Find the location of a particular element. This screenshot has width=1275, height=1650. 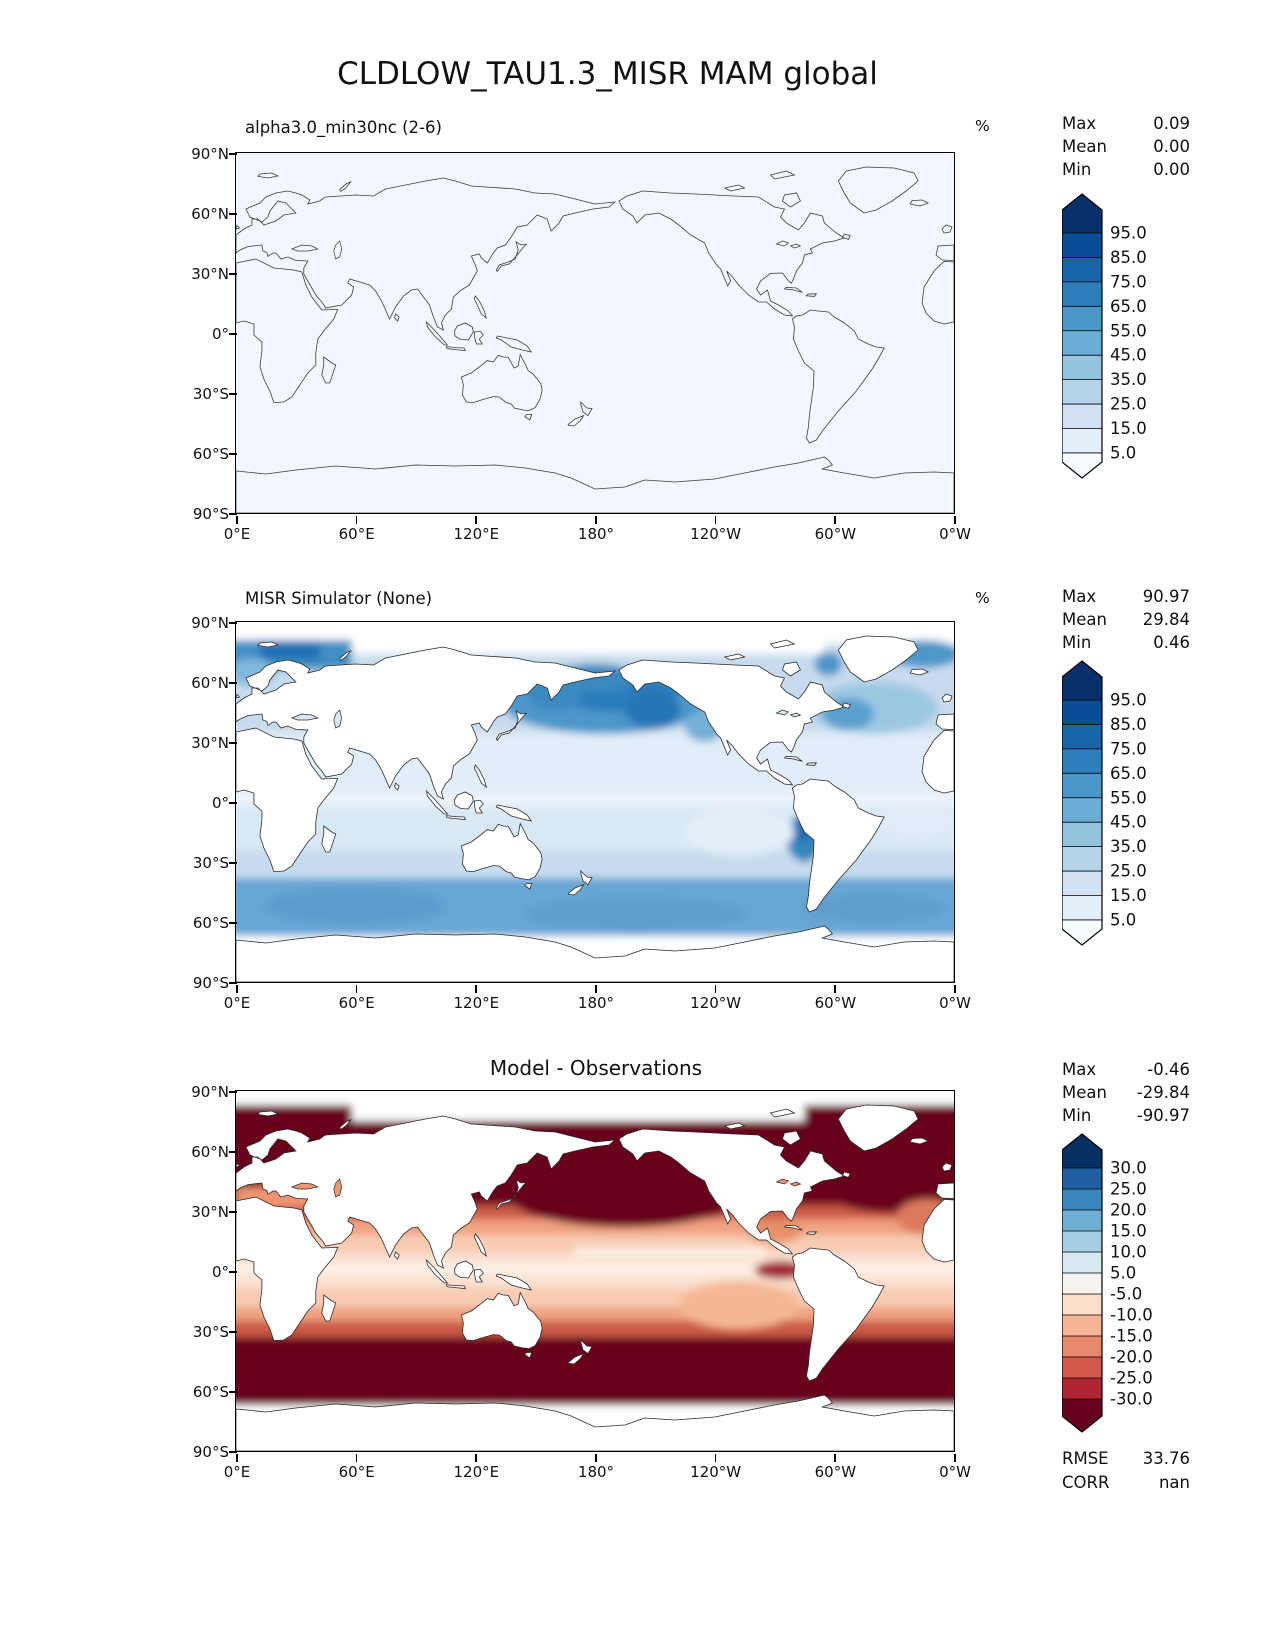

panel2-lon-label: 120°W is located at coordinates (716, 1003).